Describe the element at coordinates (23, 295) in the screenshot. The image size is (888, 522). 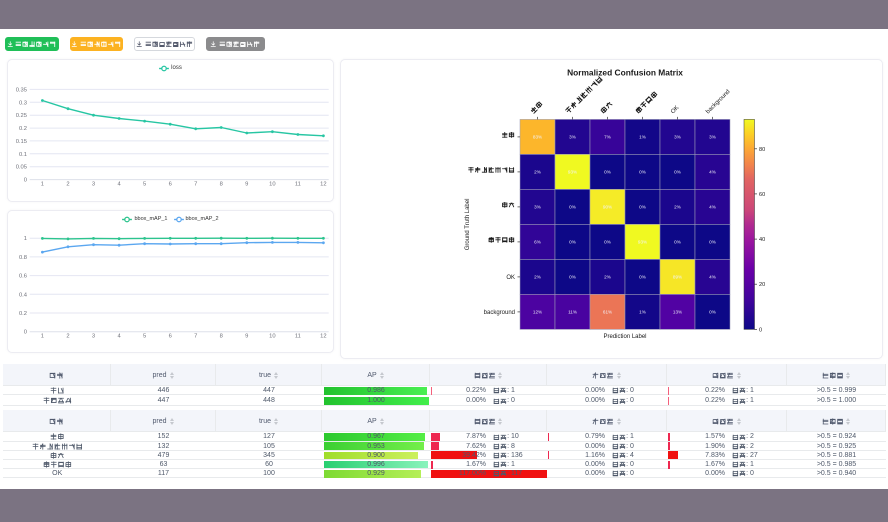
I see `svg-text: 0.4` at that location.